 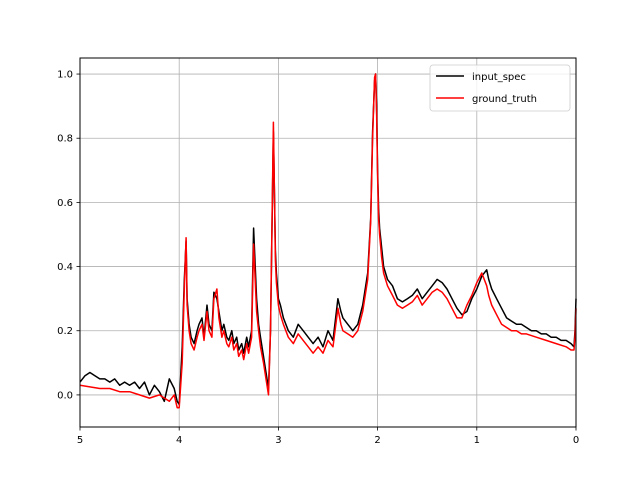 What do you see at coordinates (576, 440) in the screenshot?
I see `x-tick-label: 0` at bounding box center [576, 440].